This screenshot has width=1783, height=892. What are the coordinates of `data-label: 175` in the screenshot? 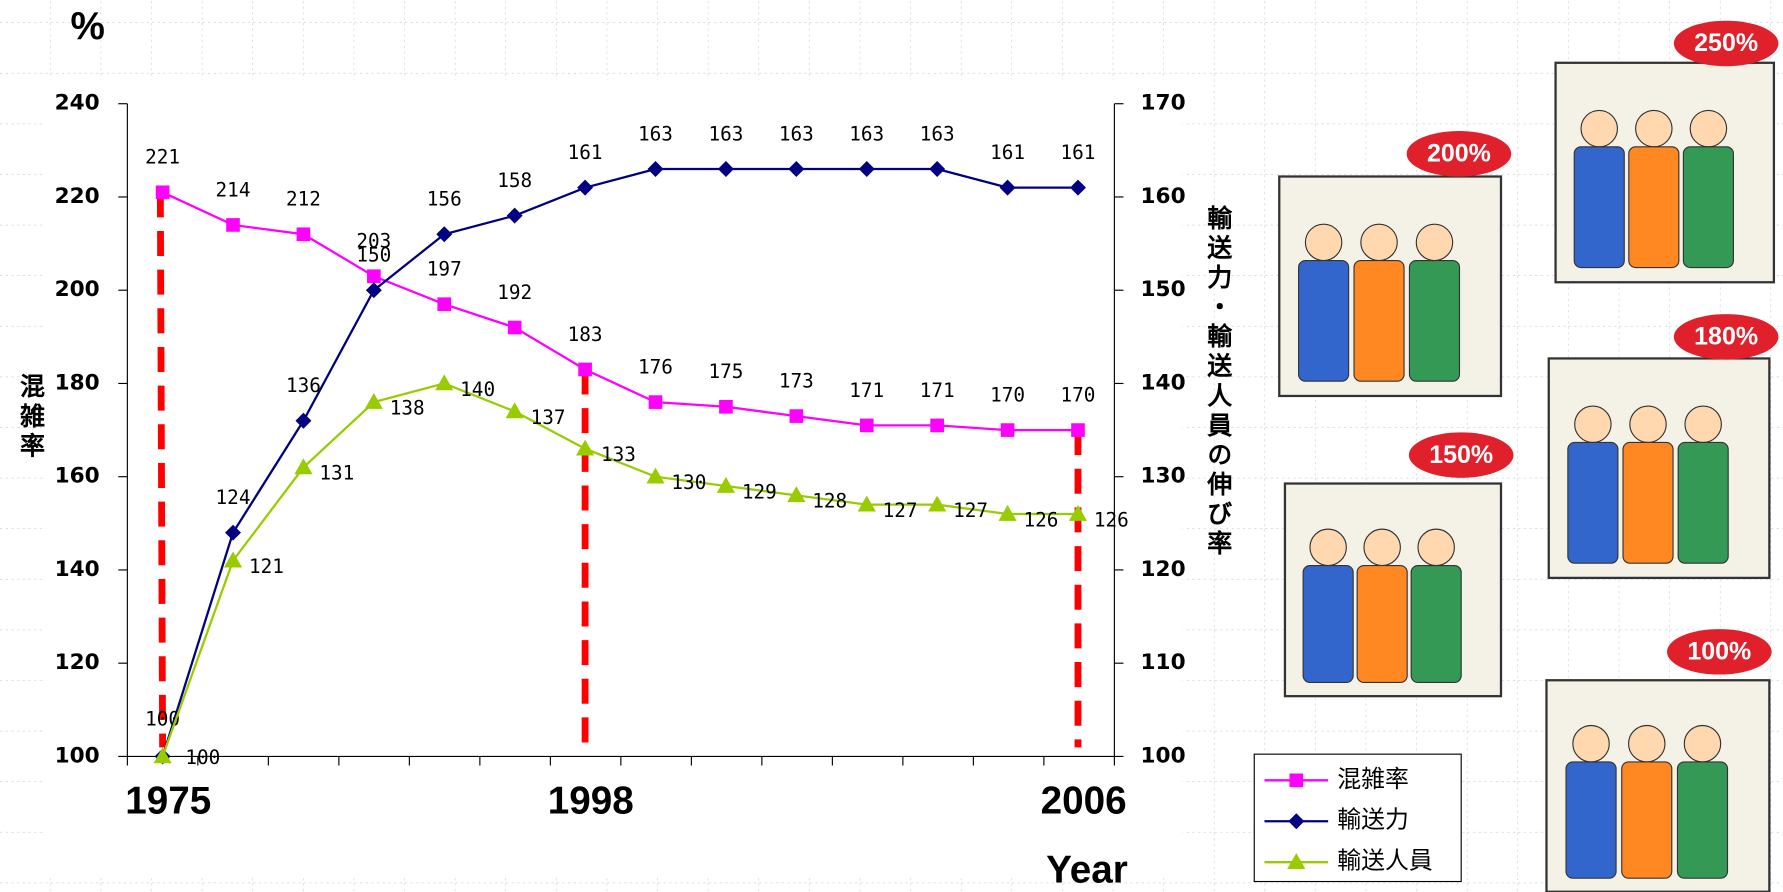 It's located at (725, 371).